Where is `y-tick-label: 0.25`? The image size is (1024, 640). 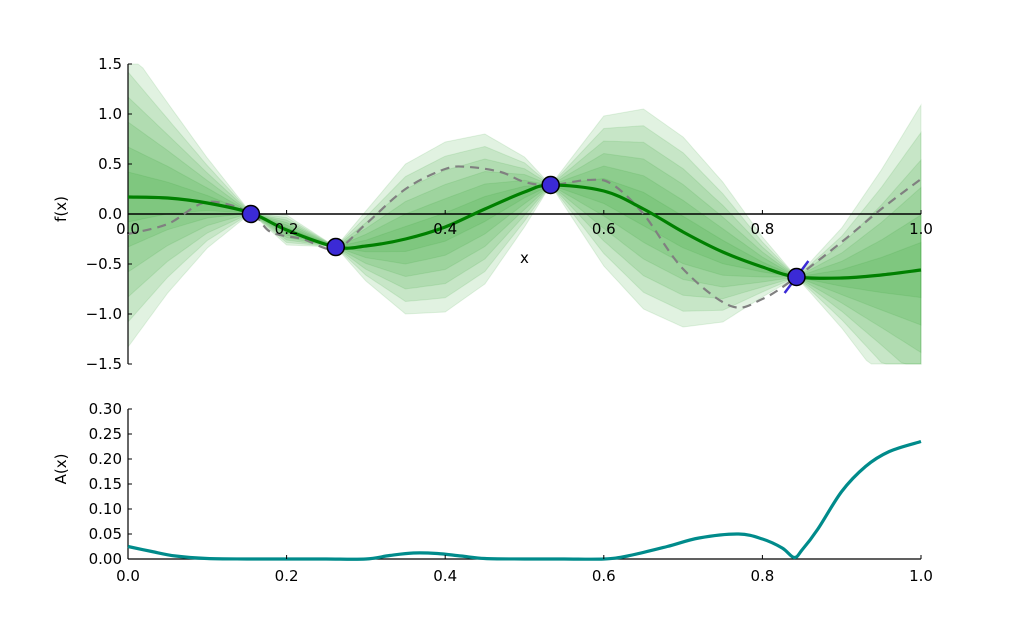
y-tick-label: 0.25 is located at coordinates (105, 434).